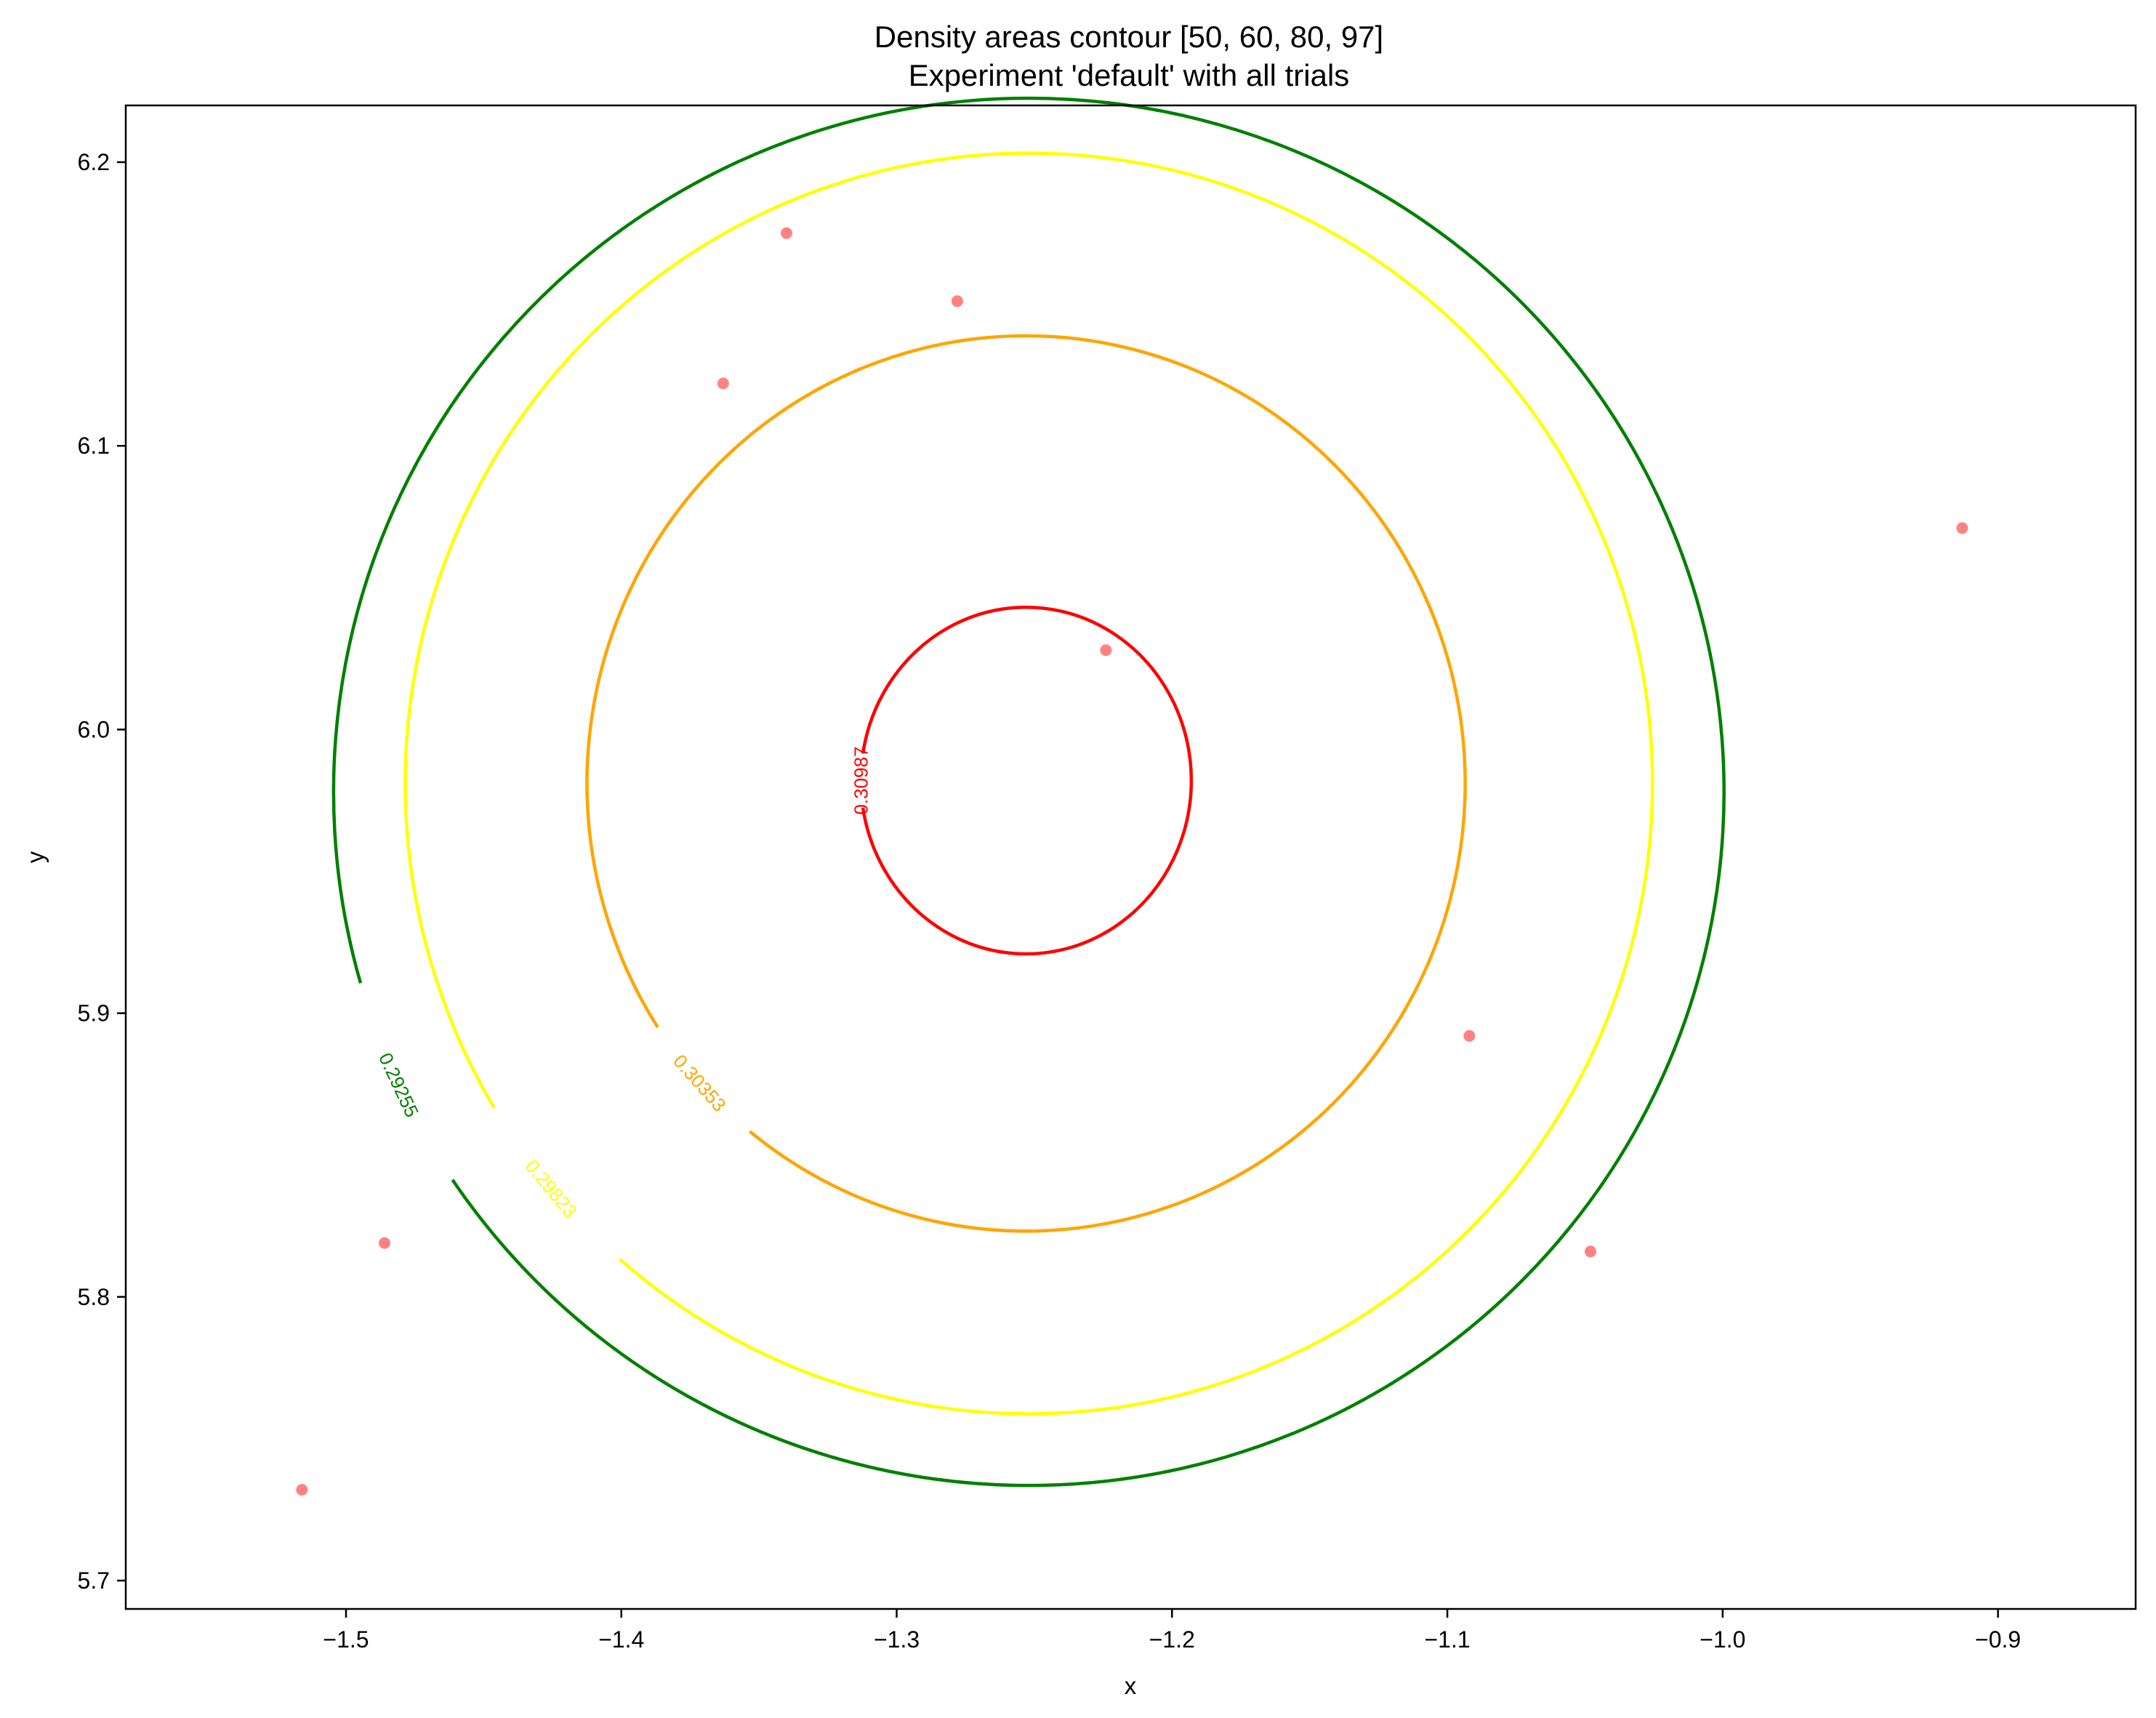  Describe the element at coordinates (94, 1013) in the screenshot. I see `y-tick-label: 5.9` at that location.